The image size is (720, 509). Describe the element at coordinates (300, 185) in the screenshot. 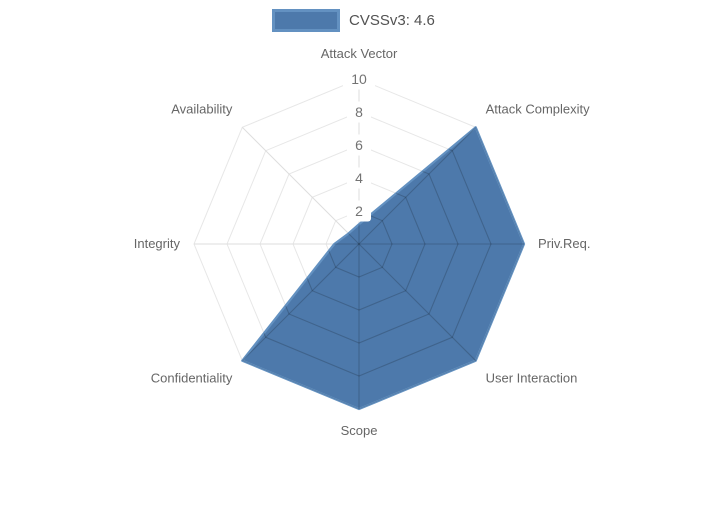

I see `grid-spoke` at that location.